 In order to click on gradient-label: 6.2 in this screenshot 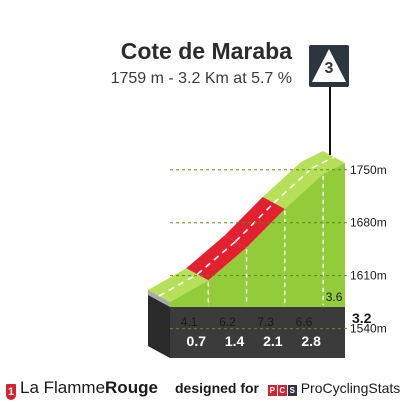, I will do `click(227, 322)`.